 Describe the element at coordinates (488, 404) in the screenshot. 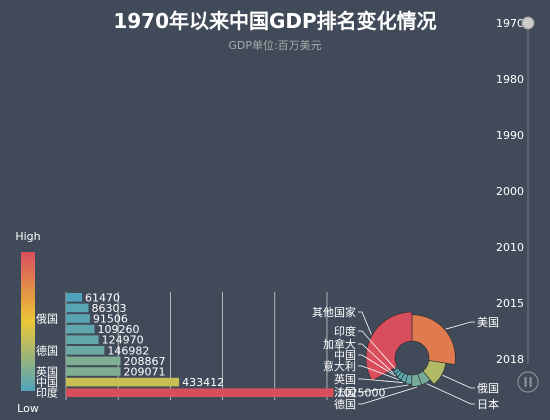

I see `rose-label: 日本` at that location.